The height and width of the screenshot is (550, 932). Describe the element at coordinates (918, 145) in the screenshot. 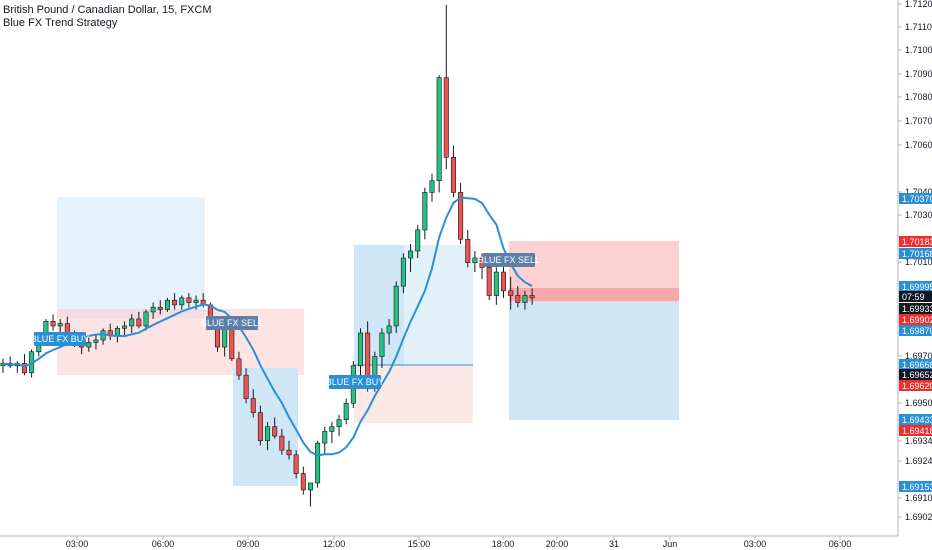

I see `y-tick-label: 1.70600` at that location.